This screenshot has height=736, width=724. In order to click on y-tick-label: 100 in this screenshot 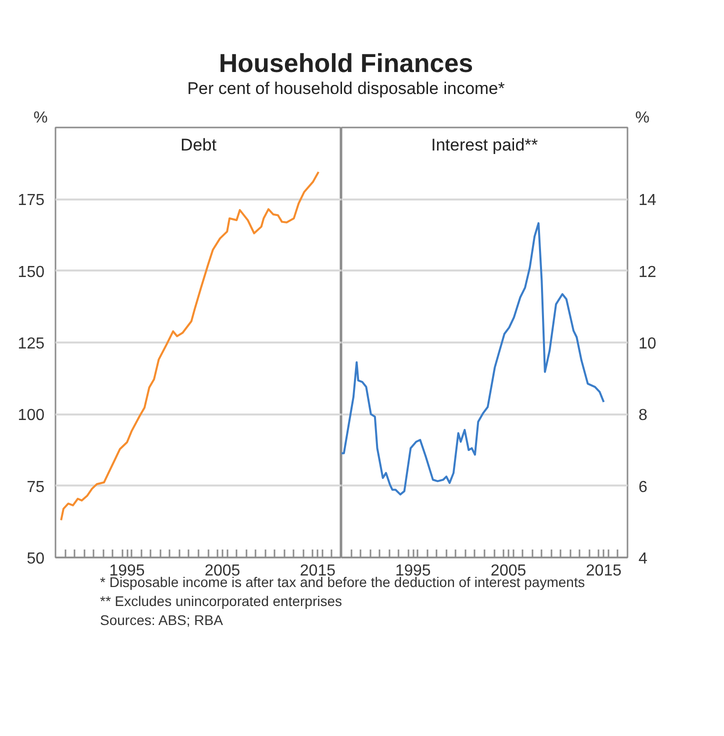, I will do `click(31, 416)`.